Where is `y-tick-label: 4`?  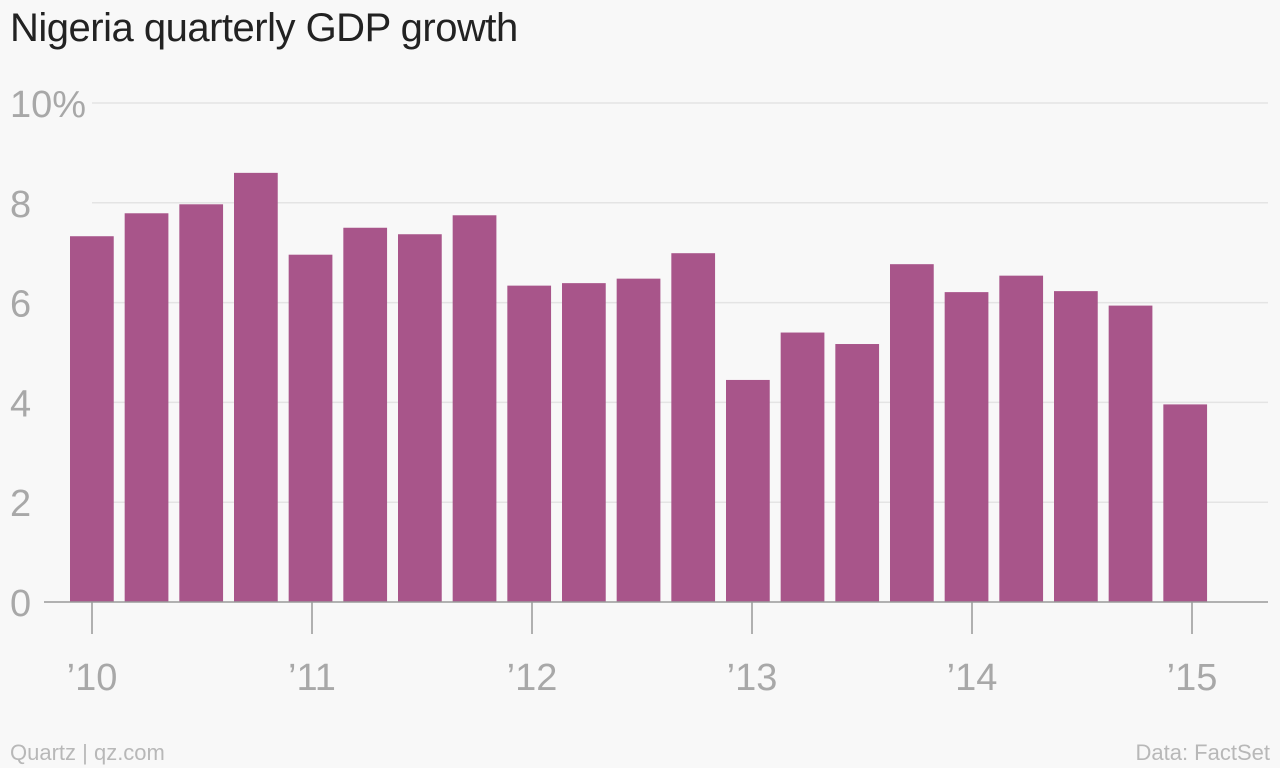 y-tick-label: 4 is located at coordinates (20, 404).